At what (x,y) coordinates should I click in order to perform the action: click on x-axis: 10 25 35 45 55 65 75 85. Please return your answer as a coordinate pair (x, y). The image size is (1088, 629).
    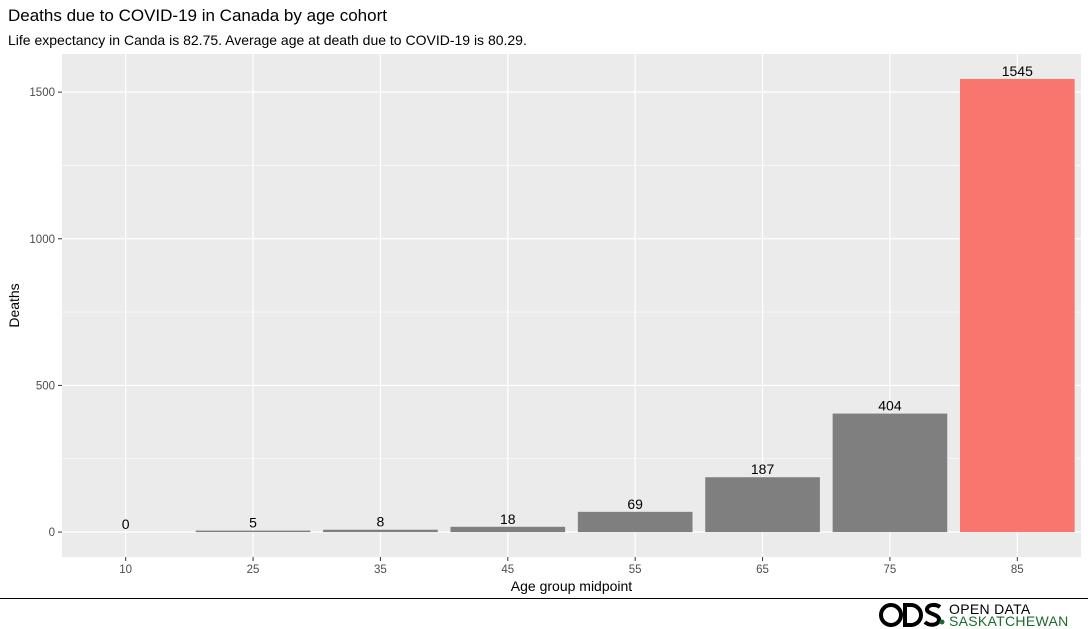
    Looking at the image, I should click on (571, 566).